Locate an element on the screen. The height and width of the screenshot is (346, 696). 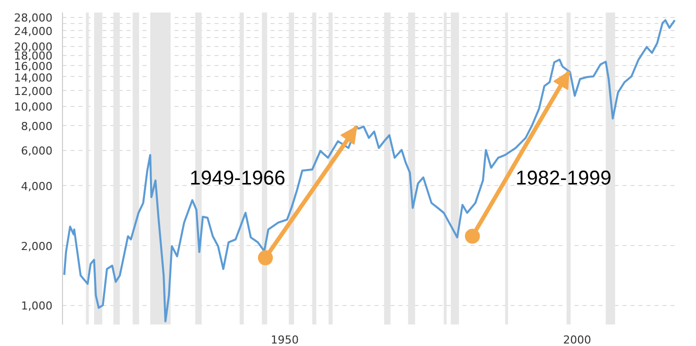
y-tick-label: 4,000 is located at coordinates (37, 186).